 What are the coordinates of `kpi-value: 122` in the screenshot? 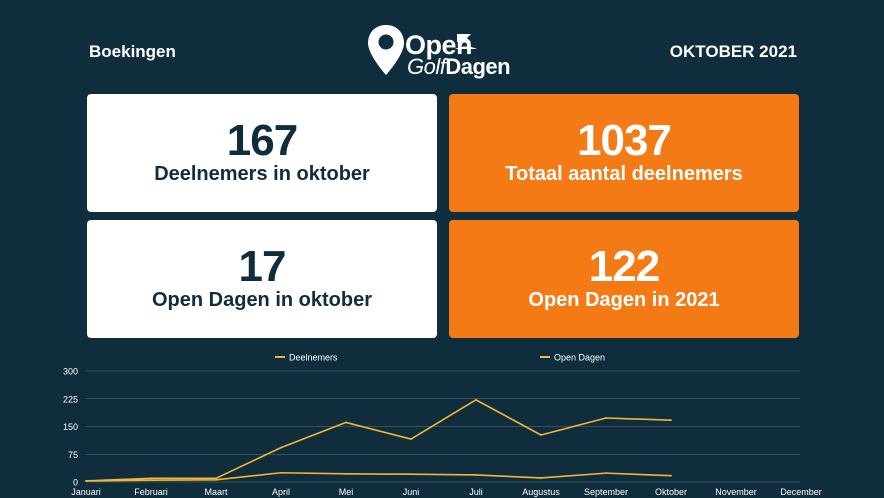 It's located at (624, 266).